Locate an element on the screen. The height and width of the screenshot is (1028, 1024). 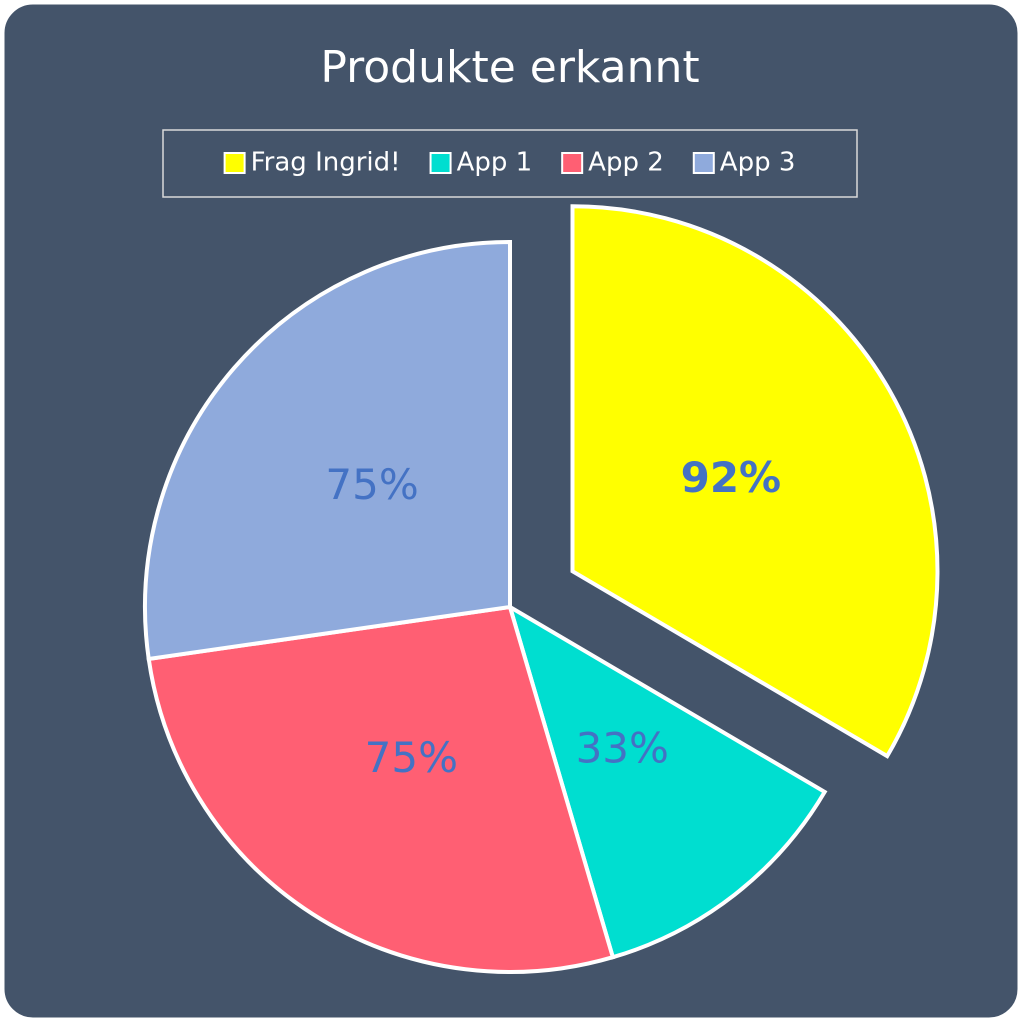
legend-label: App 1 is located at coordinates (495, 163).